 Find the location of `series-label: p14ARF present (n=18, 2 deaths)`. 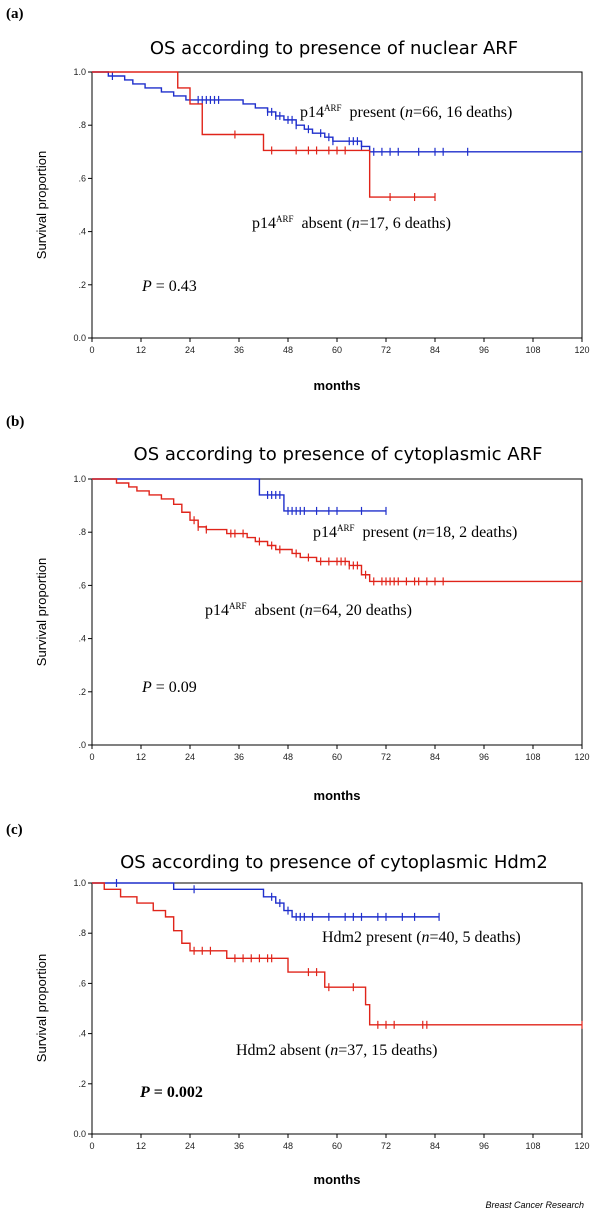

series-label: p14ARF present (n=18, 2 deaths) is located at coordinates (415, 532).